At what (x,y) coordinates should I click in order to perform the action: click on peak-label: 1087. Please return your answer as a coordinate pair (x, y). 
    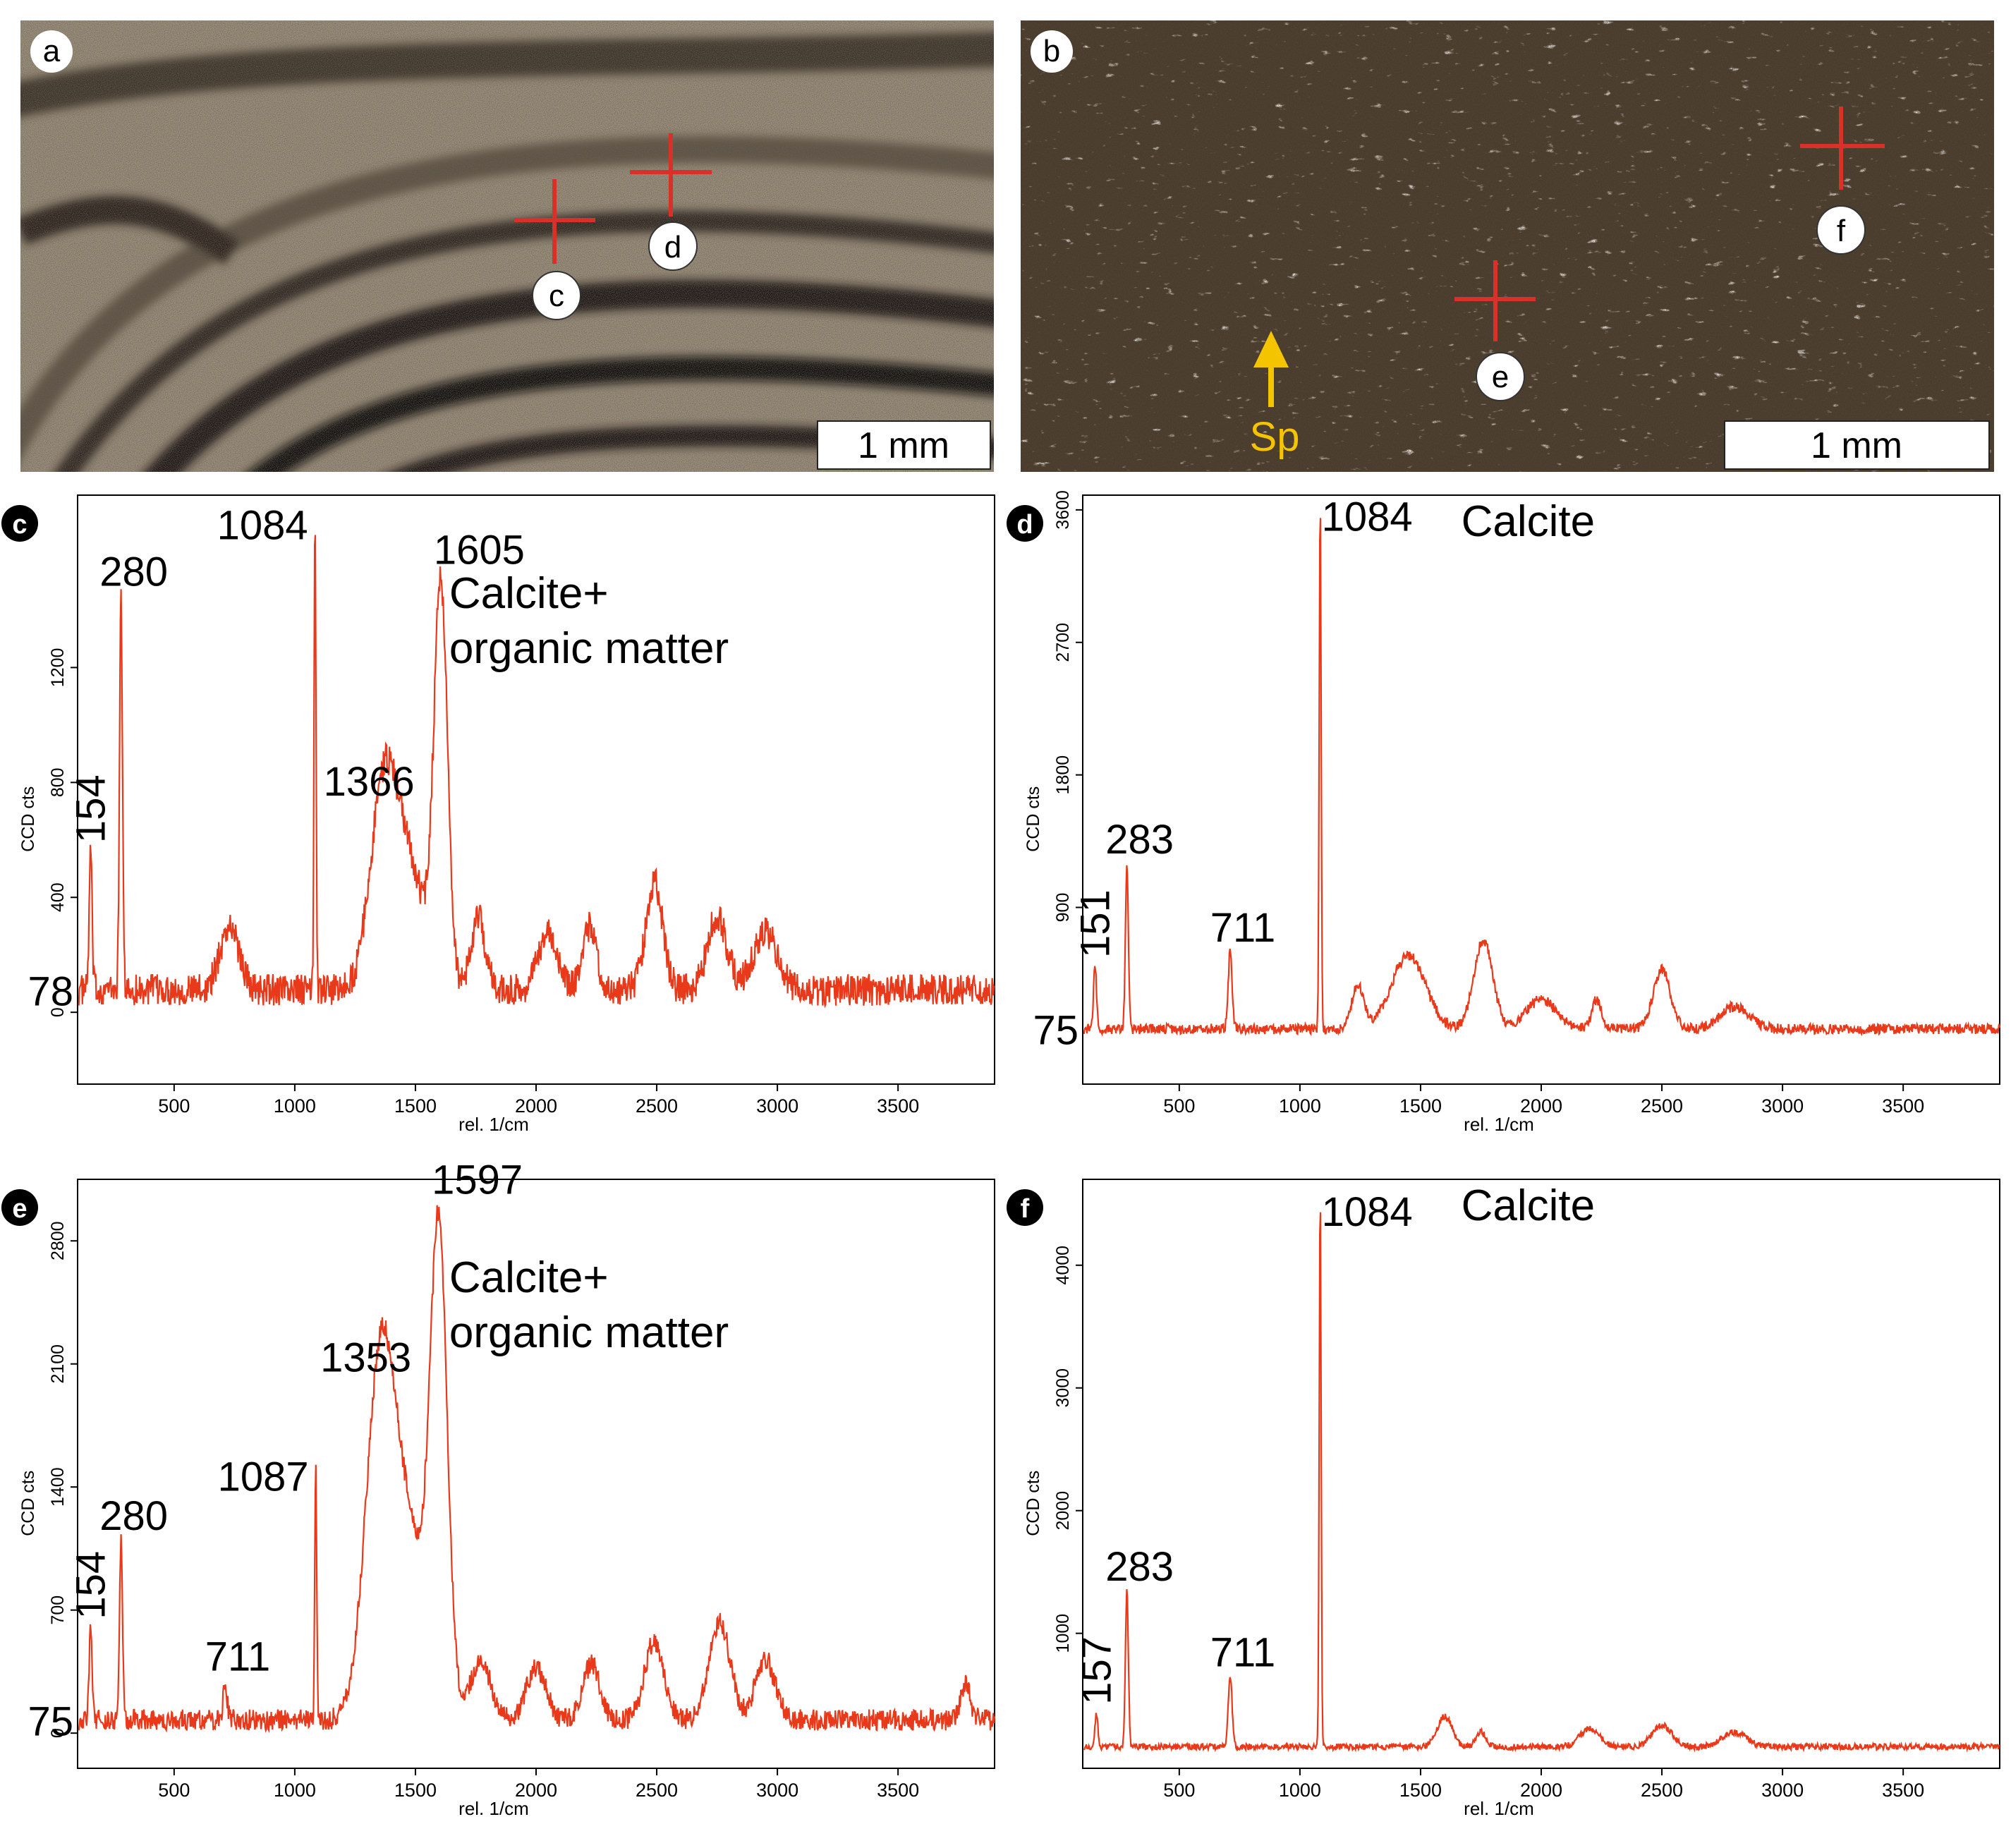
    Looking at the image, I should click on (263, 1477).